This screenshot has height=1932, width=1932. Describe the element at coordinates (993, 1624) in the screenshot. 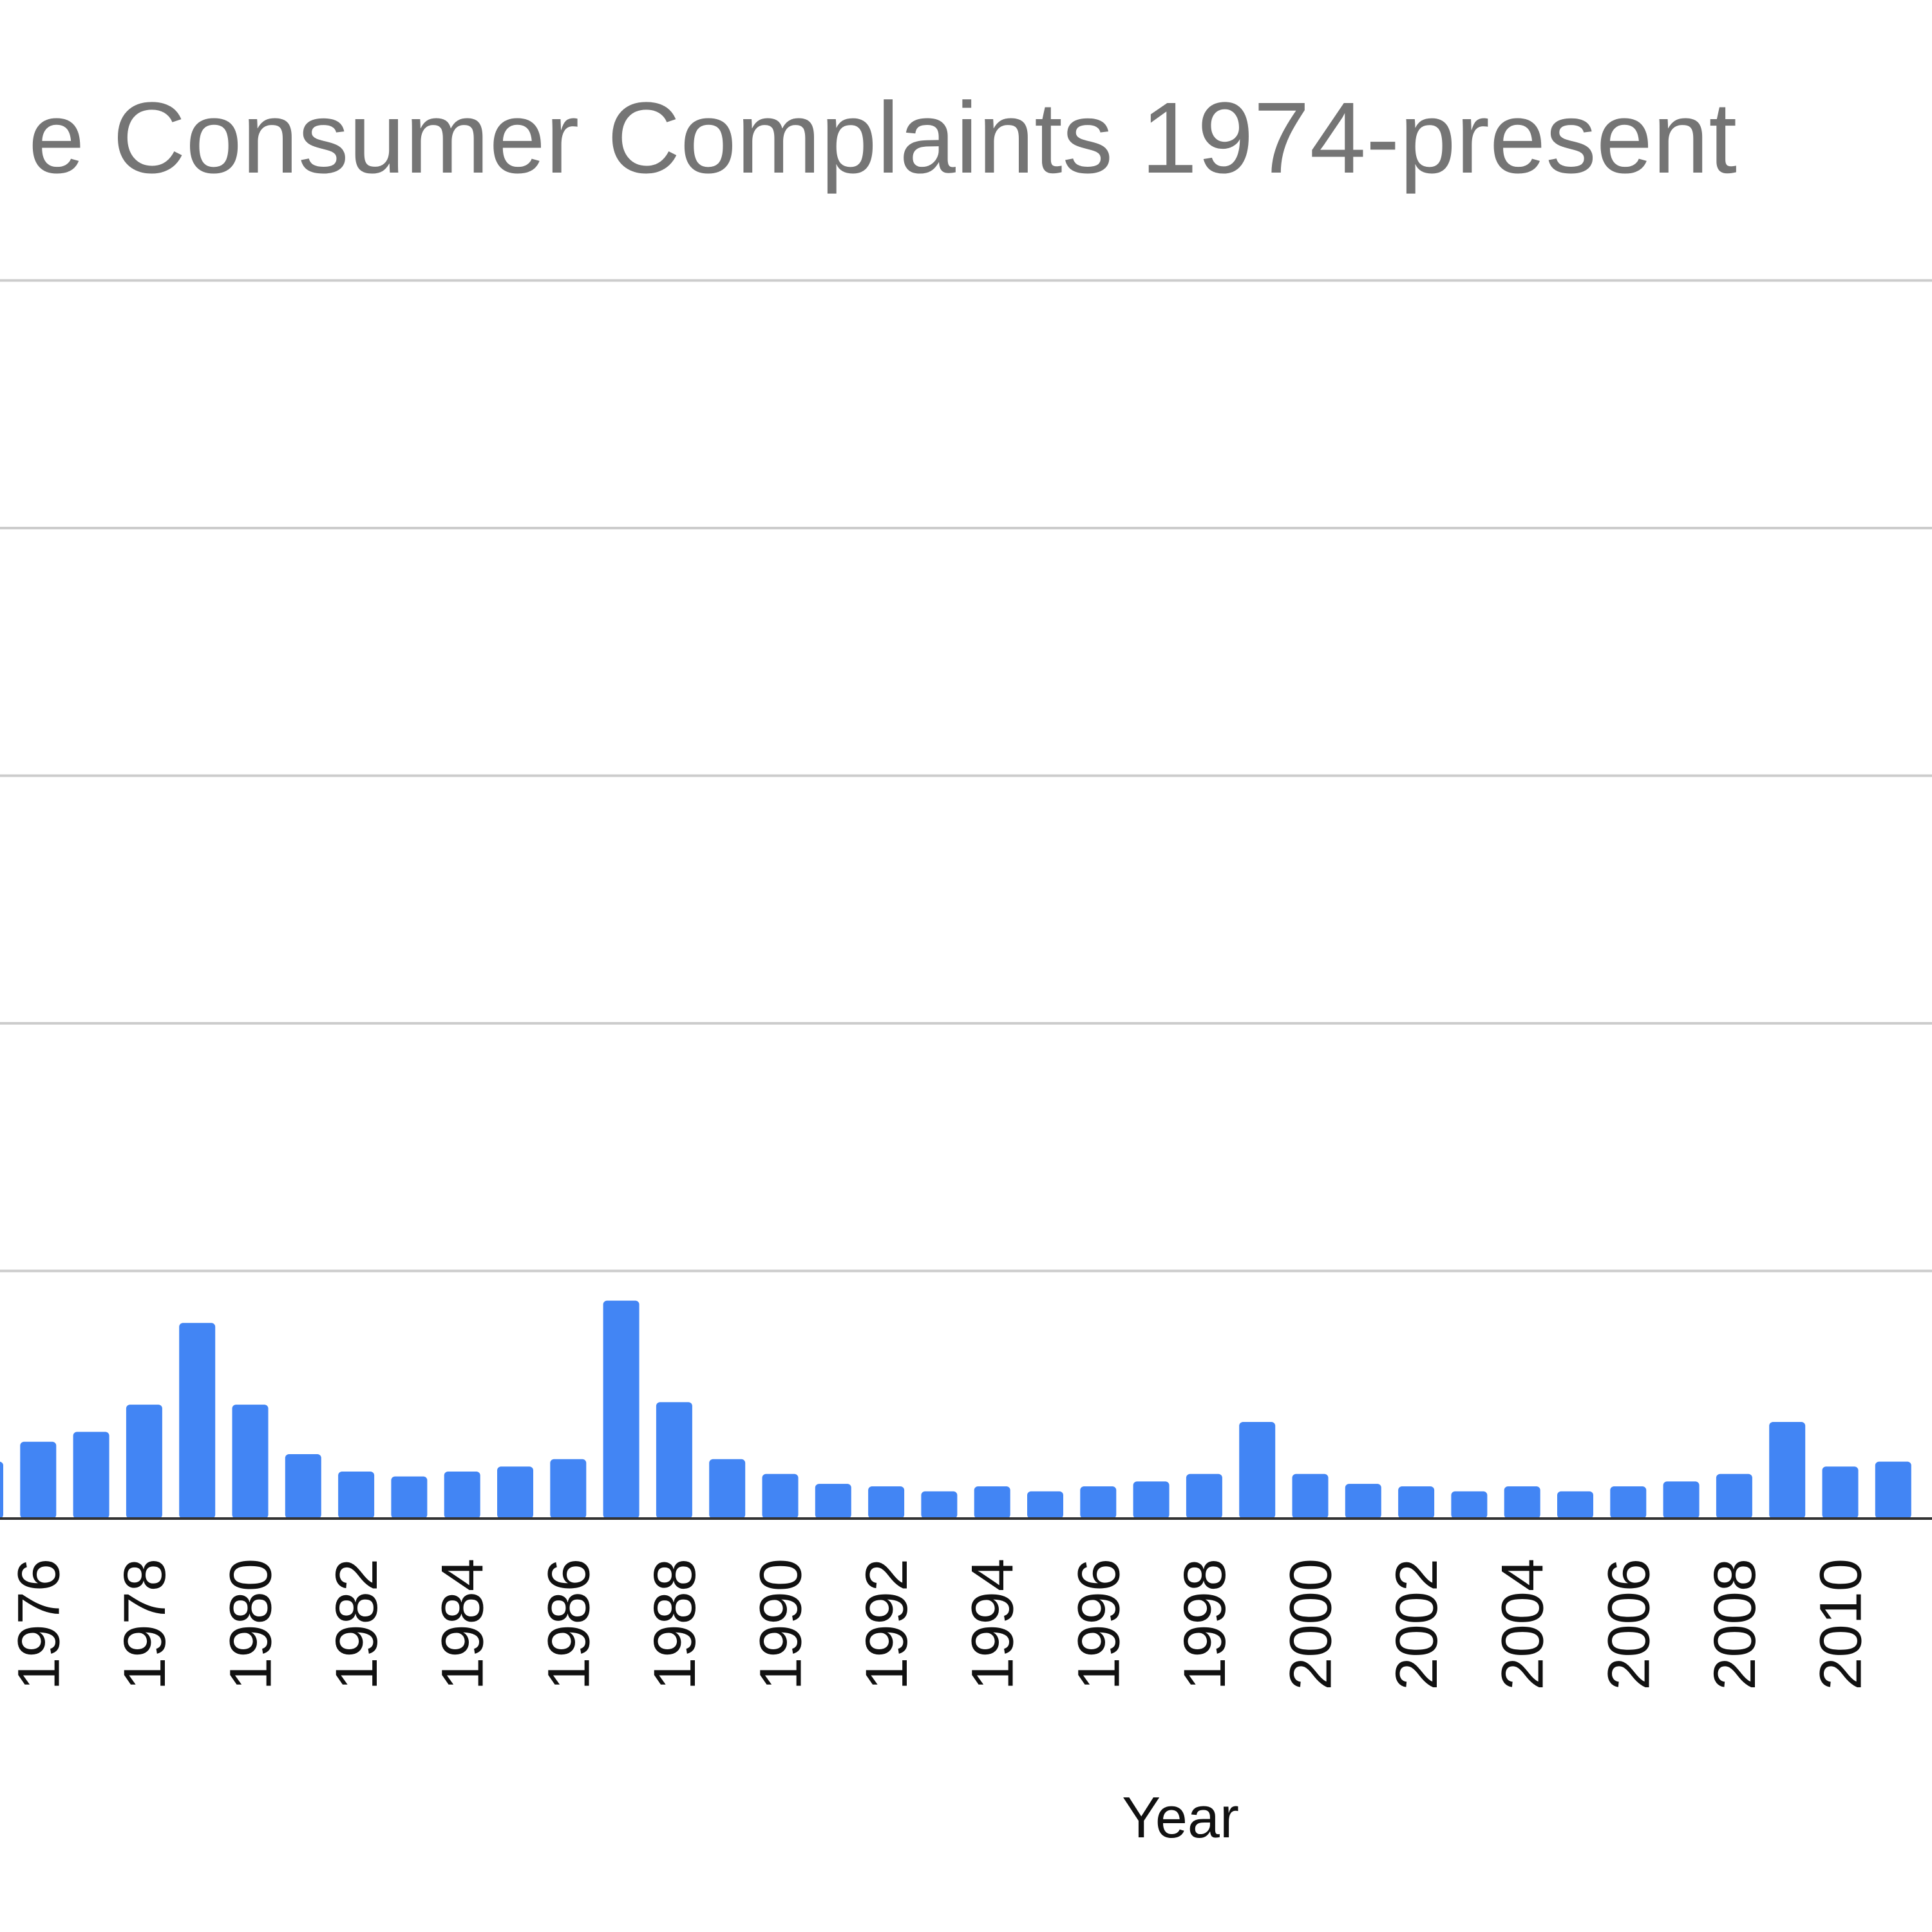

I see `x-tick-label: 1994` at that location.